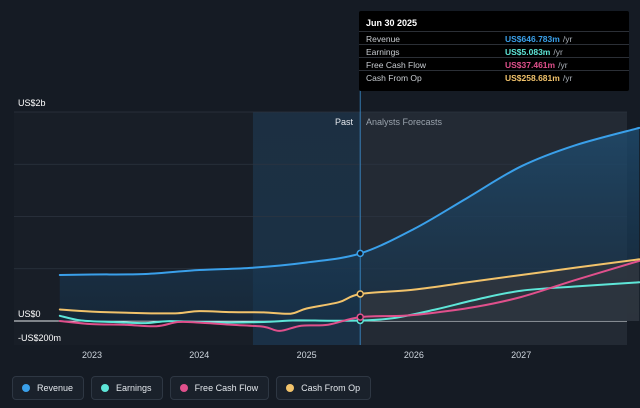 The height and width of the screenshot is (408, 640). What do you see at coordinates (32, 103) in the screenshot?
I see `y-label-top: US$2b` at bounding box center [32, 103].